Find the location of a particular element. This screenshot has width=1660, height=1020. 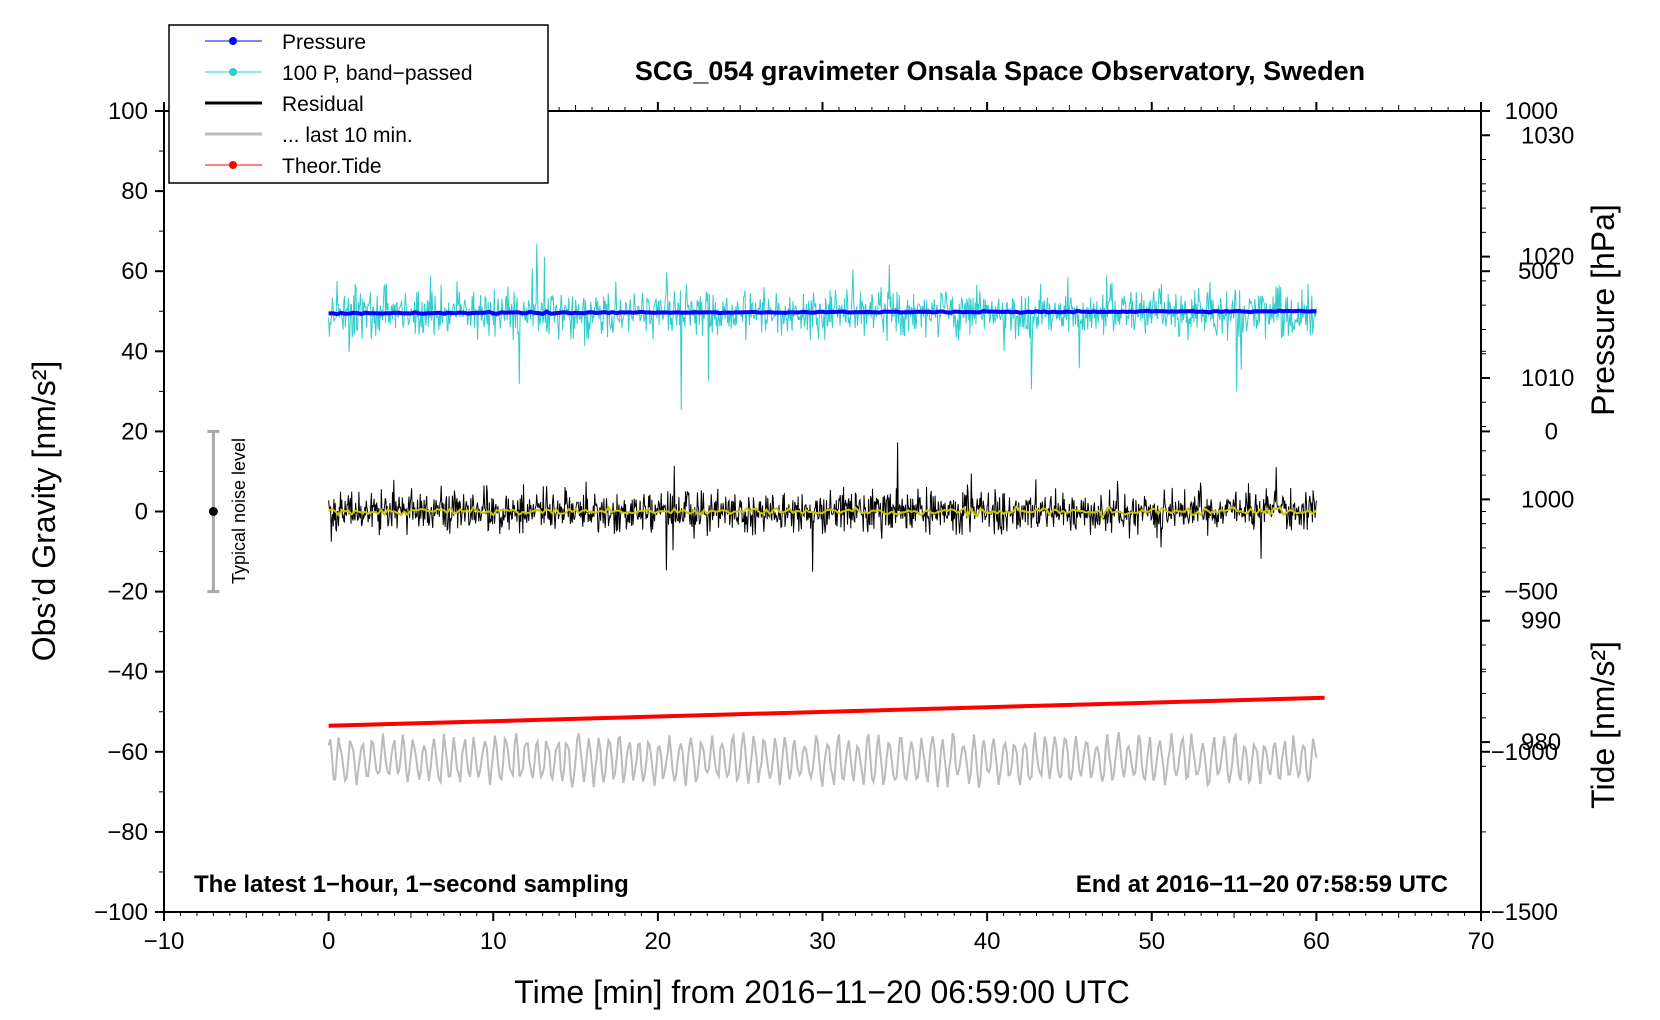

tide-tick-label: 500 is located at coordinates (1538, 271).